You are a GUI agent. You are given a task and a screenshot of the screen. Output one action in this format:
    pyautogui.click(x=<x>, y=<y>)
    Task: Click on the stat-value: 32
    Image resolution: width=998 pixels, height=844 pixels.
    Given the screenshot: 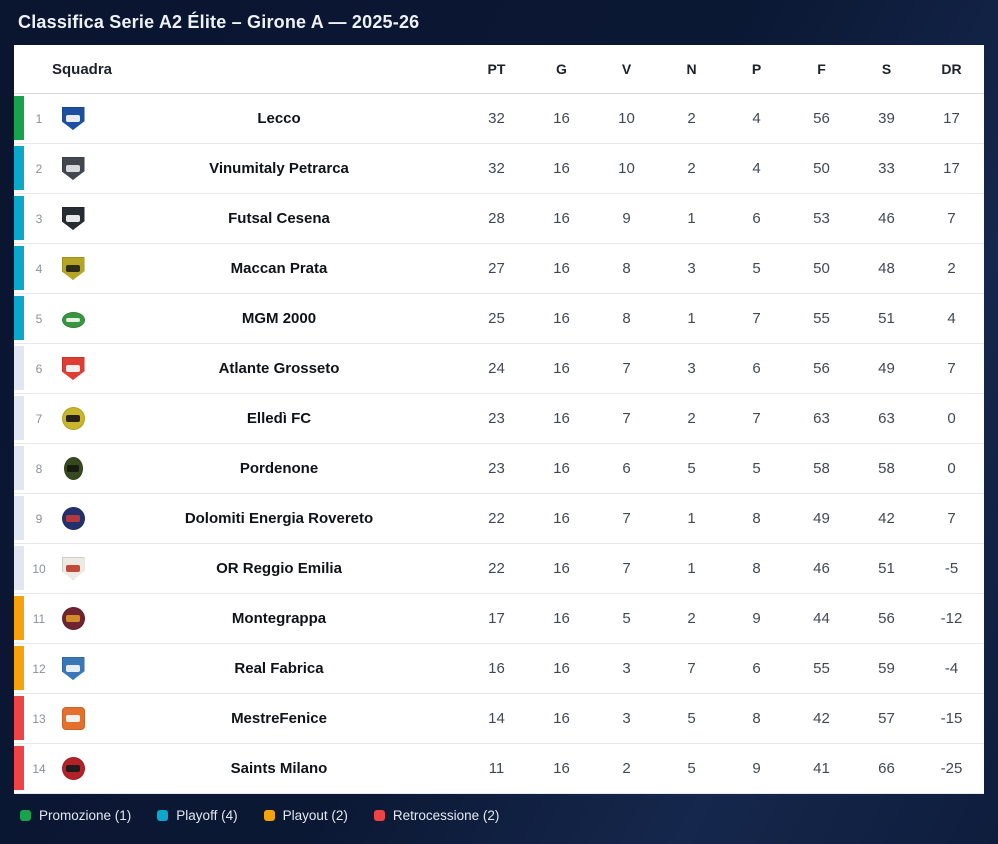 What is the action you would take?
    pyautogui.click(x=496, y=168)
    